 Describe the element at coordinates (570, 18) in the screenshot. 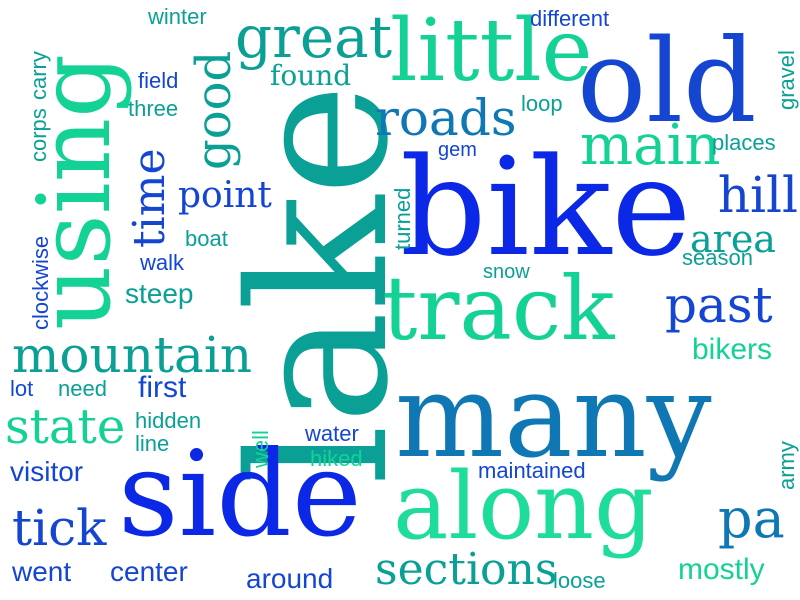

I see `word-different: different` at that location.